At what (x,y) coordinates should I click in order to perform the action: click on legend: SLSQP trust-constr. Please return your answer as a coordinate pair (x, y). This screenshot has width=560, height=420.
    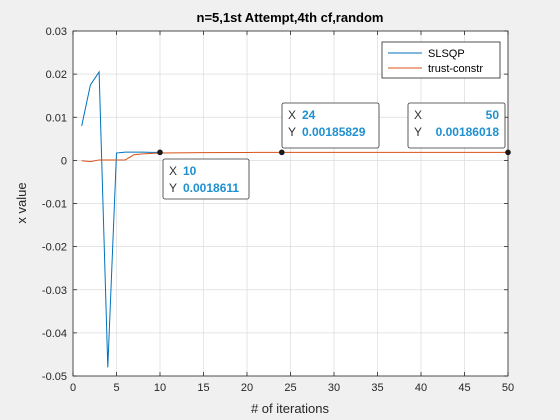
    Looking at the image, I should click on (441, 60).